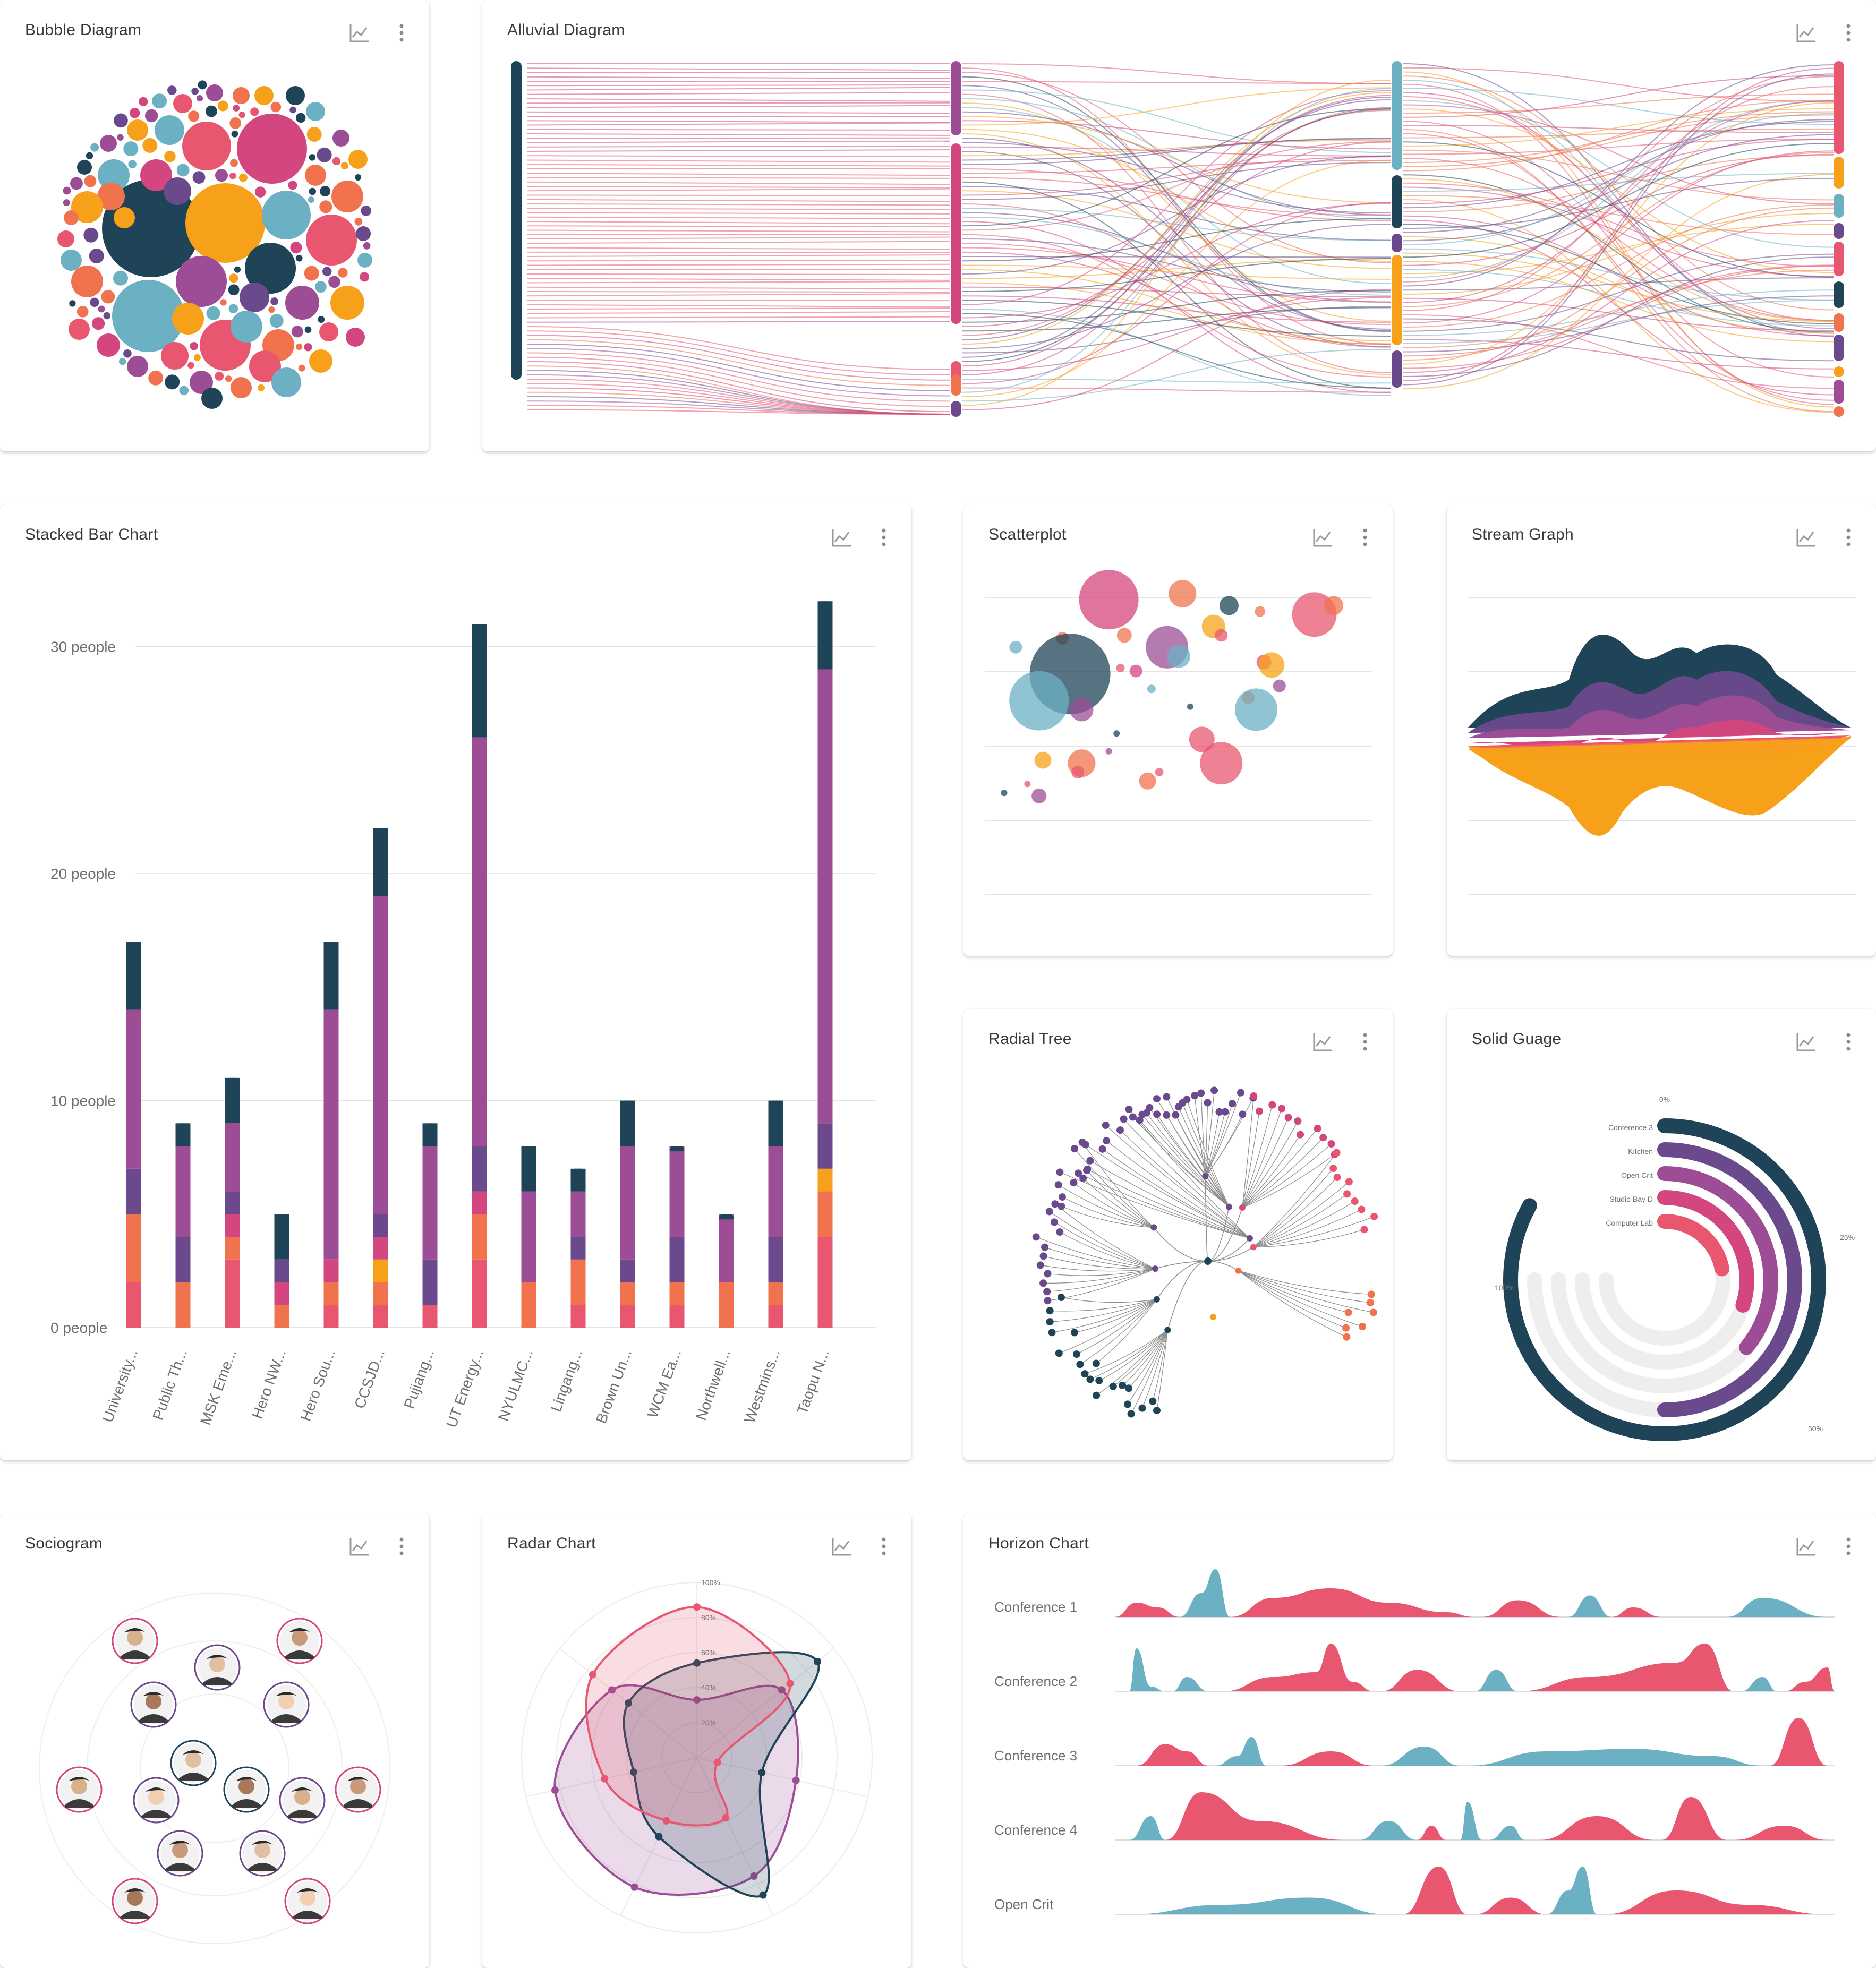 The image size is (1876, 1968). Describe the element at coordinates (1517, 1039) in the screenshot. I see `card-title: Solid Guage` at that location.